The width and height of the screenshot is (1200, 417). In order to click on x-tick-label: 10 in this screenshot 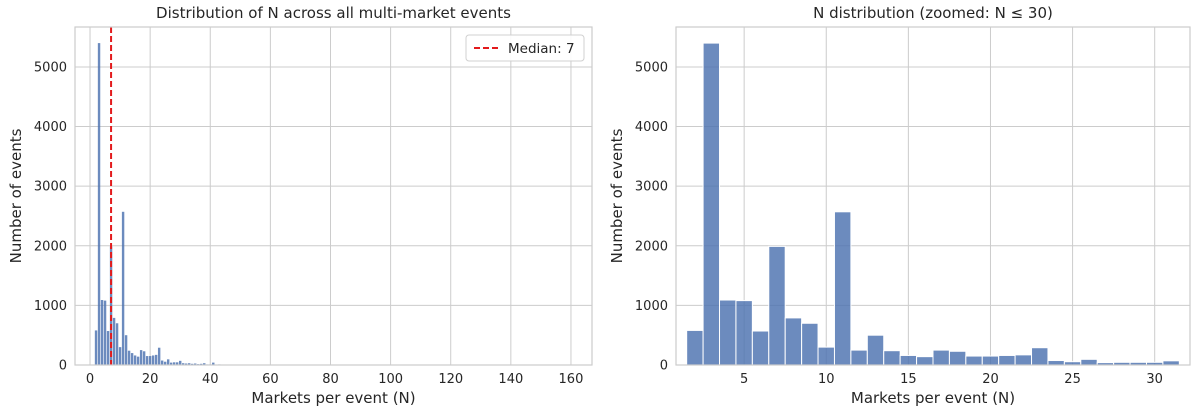, I will do `click(826, 379)`.